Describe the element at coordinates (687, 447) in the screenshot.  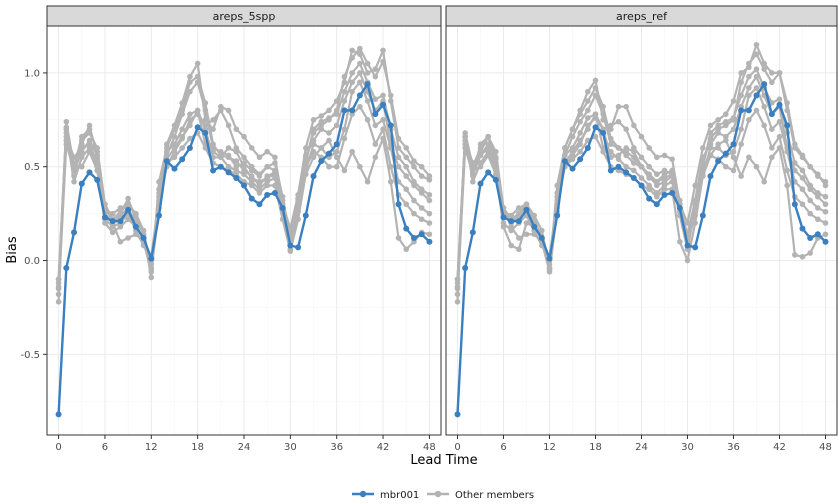
I see `x-tick-label: 30` at that location.